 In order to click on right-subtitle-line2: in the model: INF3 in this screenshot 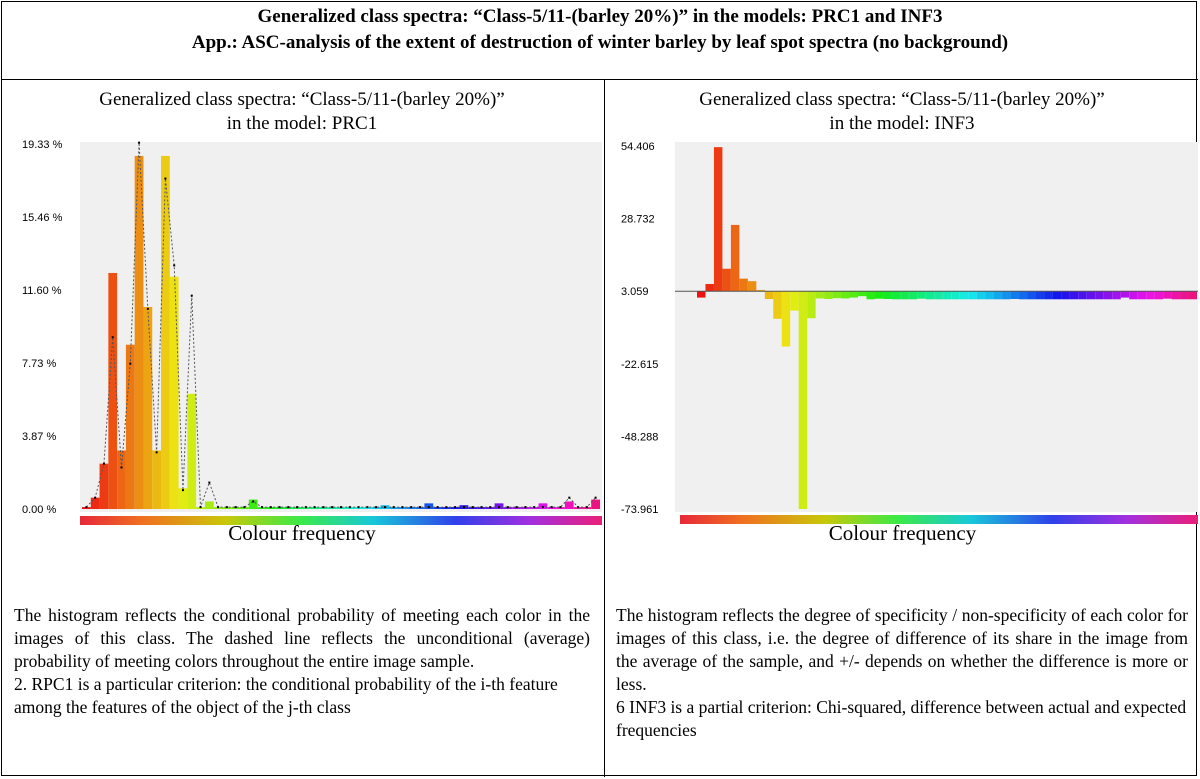, I will do `click(902, 123)`.